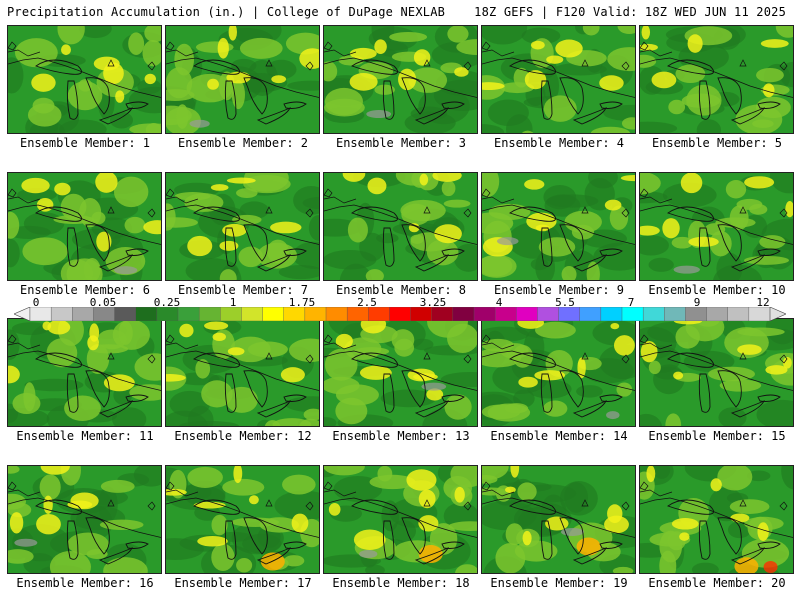  I want to click on ensemble-member-label: Ensemble Member: 2, so click(243, 143).